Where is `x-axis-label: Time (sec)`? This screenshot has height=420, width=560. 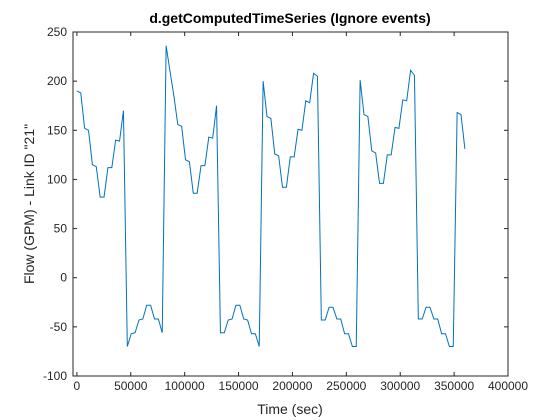
x-axis-label: Time (sec) is located at coordinates (290, 409).